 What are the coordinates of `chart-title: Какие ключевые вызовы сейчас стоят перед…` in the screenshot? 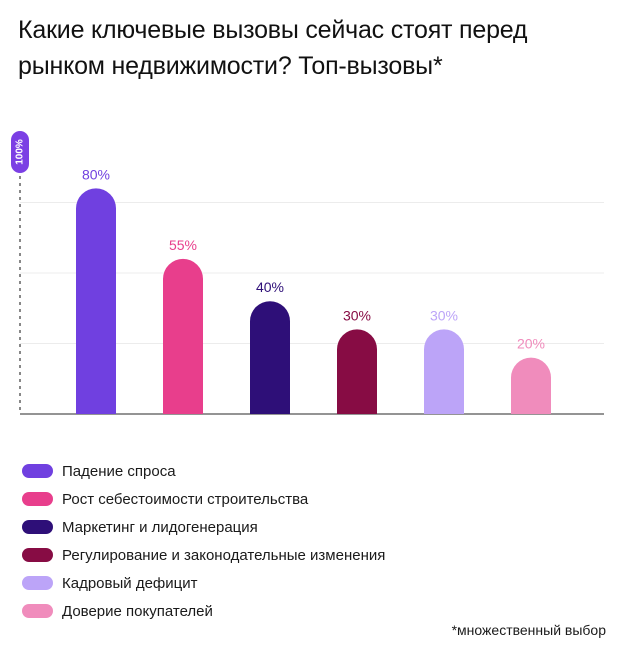 It's located at (273, 48).